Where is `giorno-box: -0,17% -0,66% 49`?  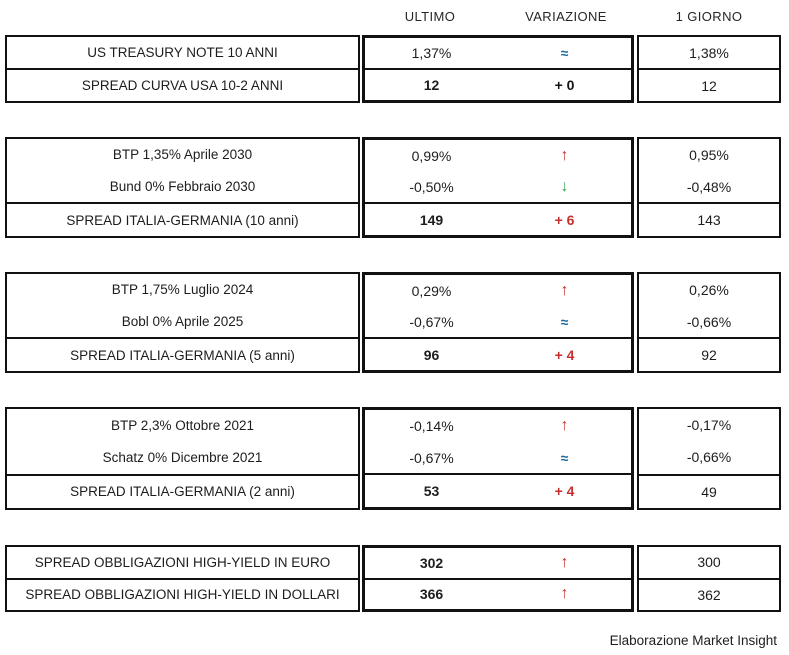 giorno-box: -0,17% -0,66% 49 is located at coordinates (709, 458).